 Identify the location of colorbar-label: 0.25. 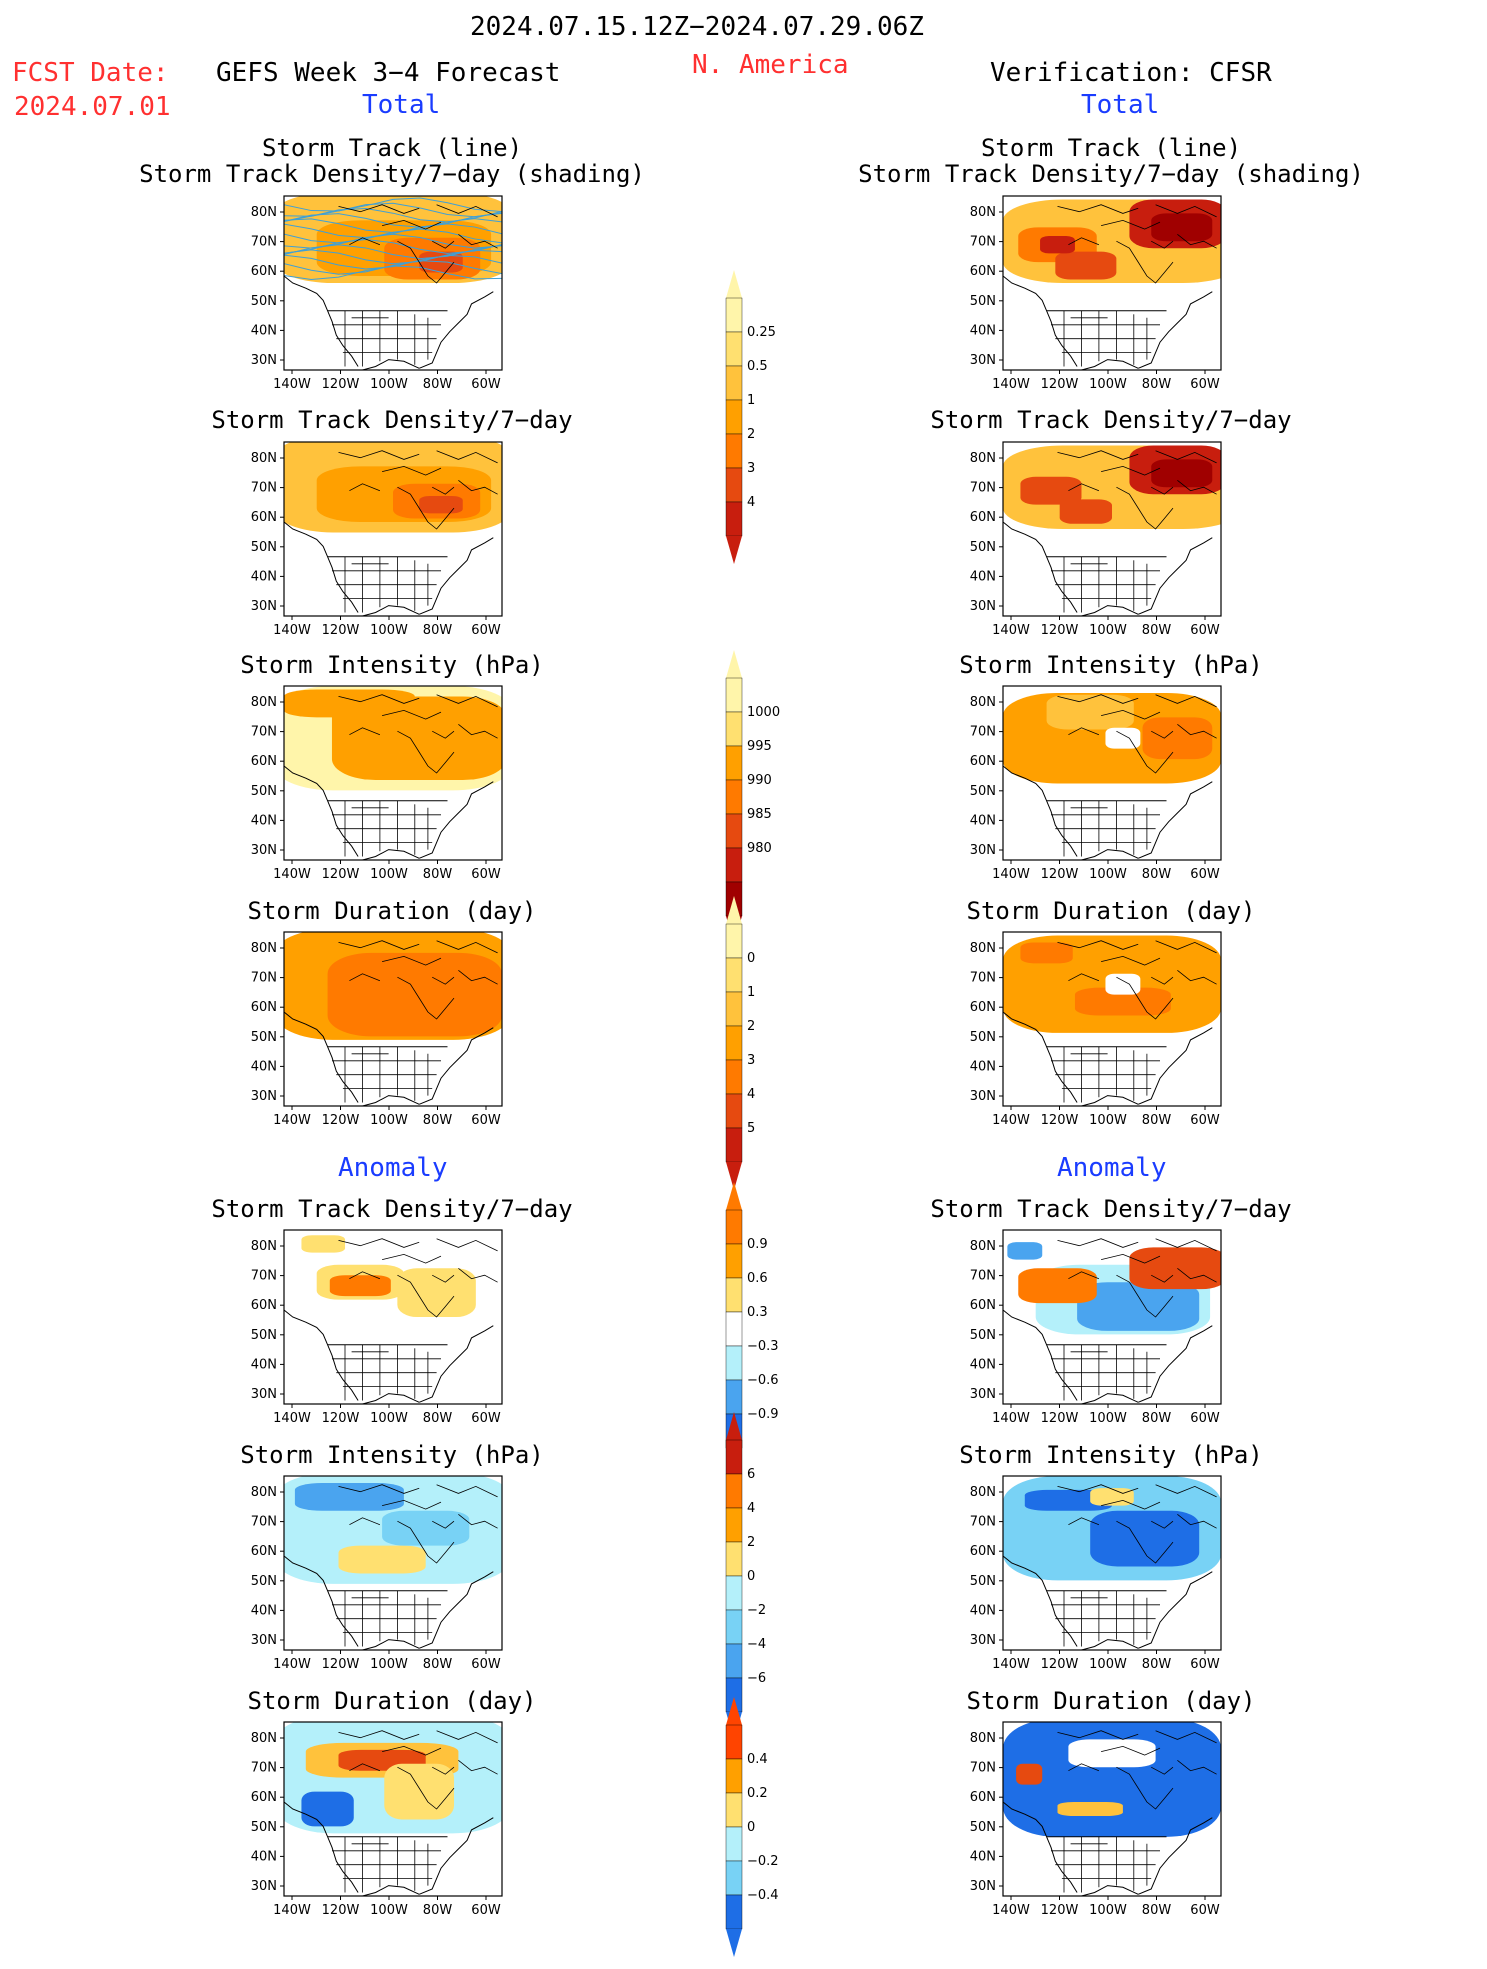
(761, 332).